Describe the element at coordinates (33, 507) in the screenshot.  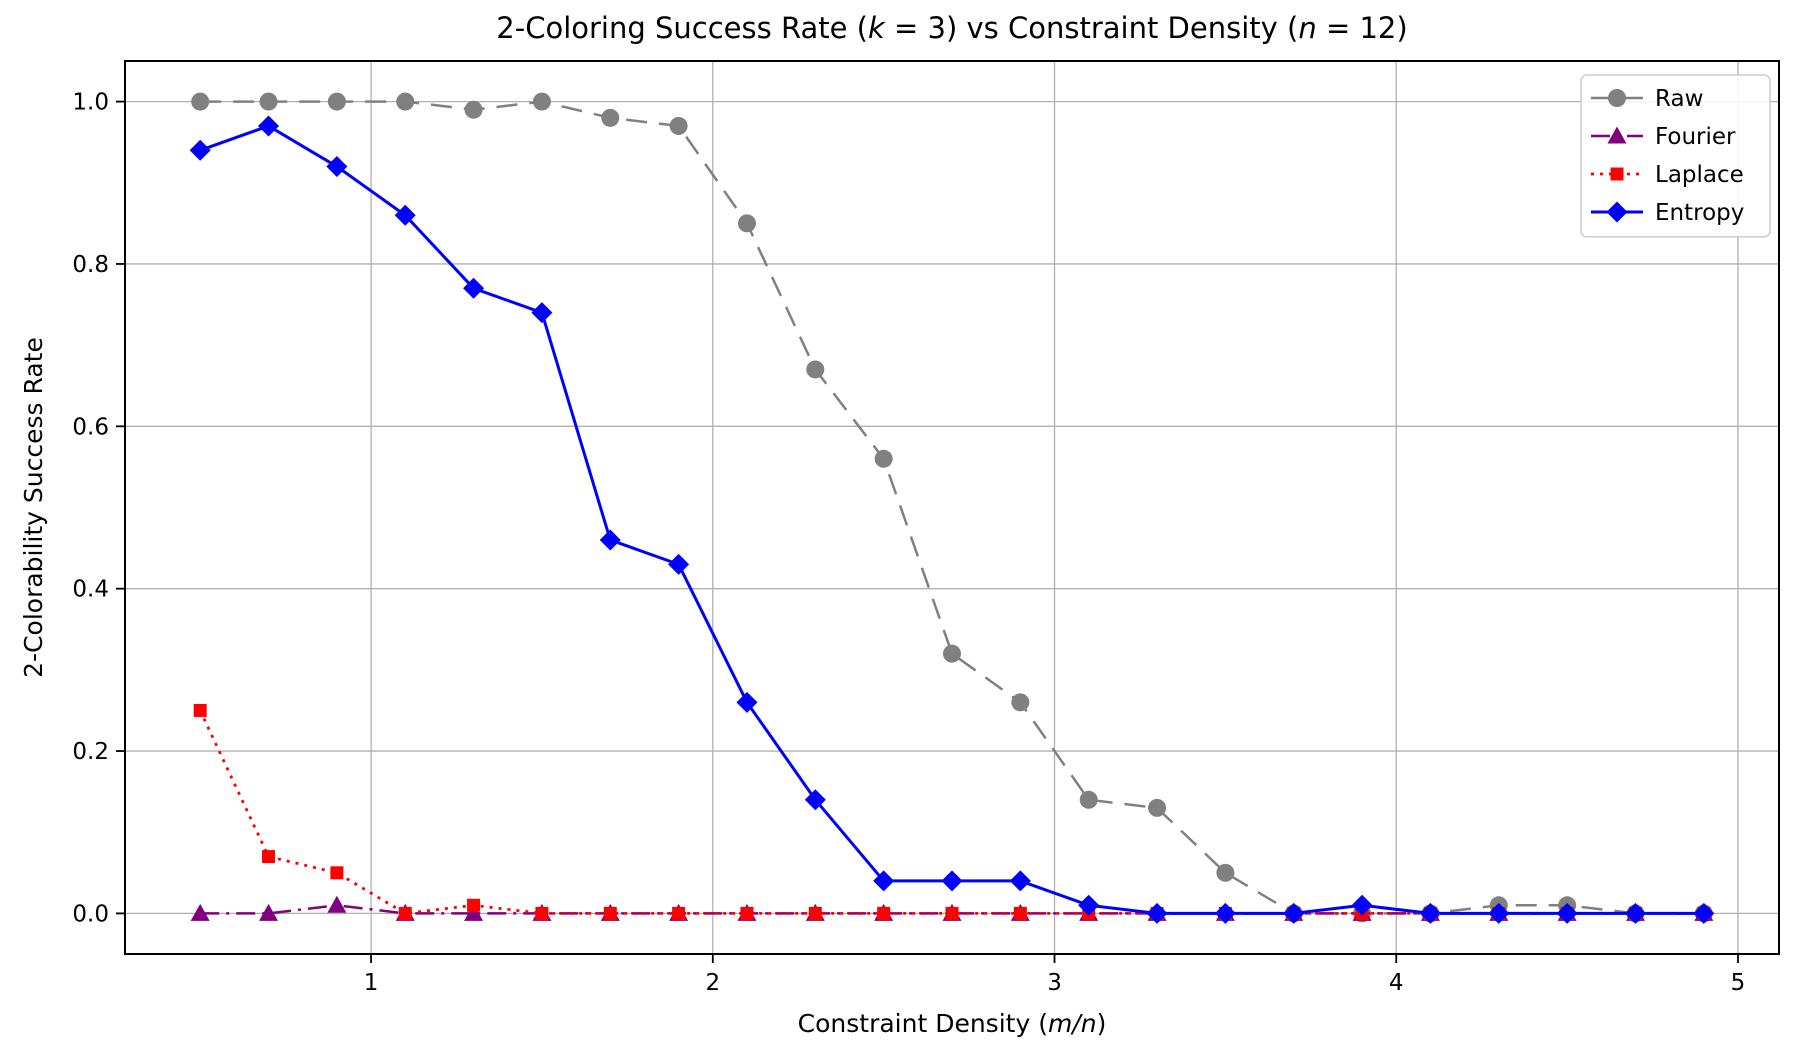
I see `y-axis-label: 2-Colorability Success Rate` at that location.